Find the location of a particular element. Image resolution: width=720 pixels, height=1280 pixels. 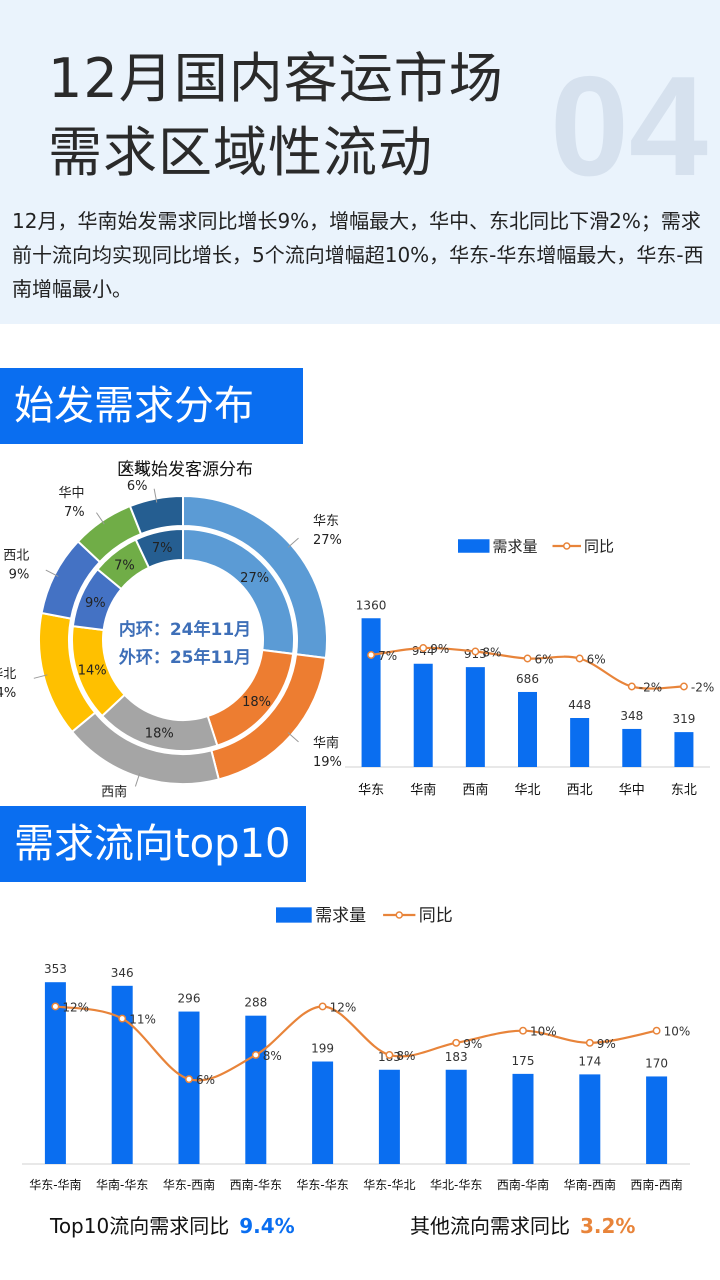

yoy-line is located at coordinates (356, 1043).